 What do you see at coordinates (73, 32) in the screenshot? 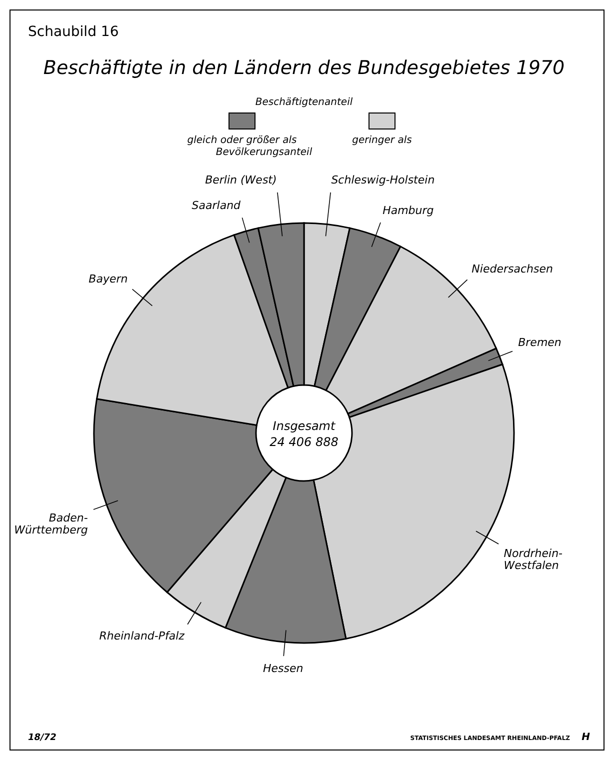
I see `text: Schaubild 16` at bounding box center [73, 32].